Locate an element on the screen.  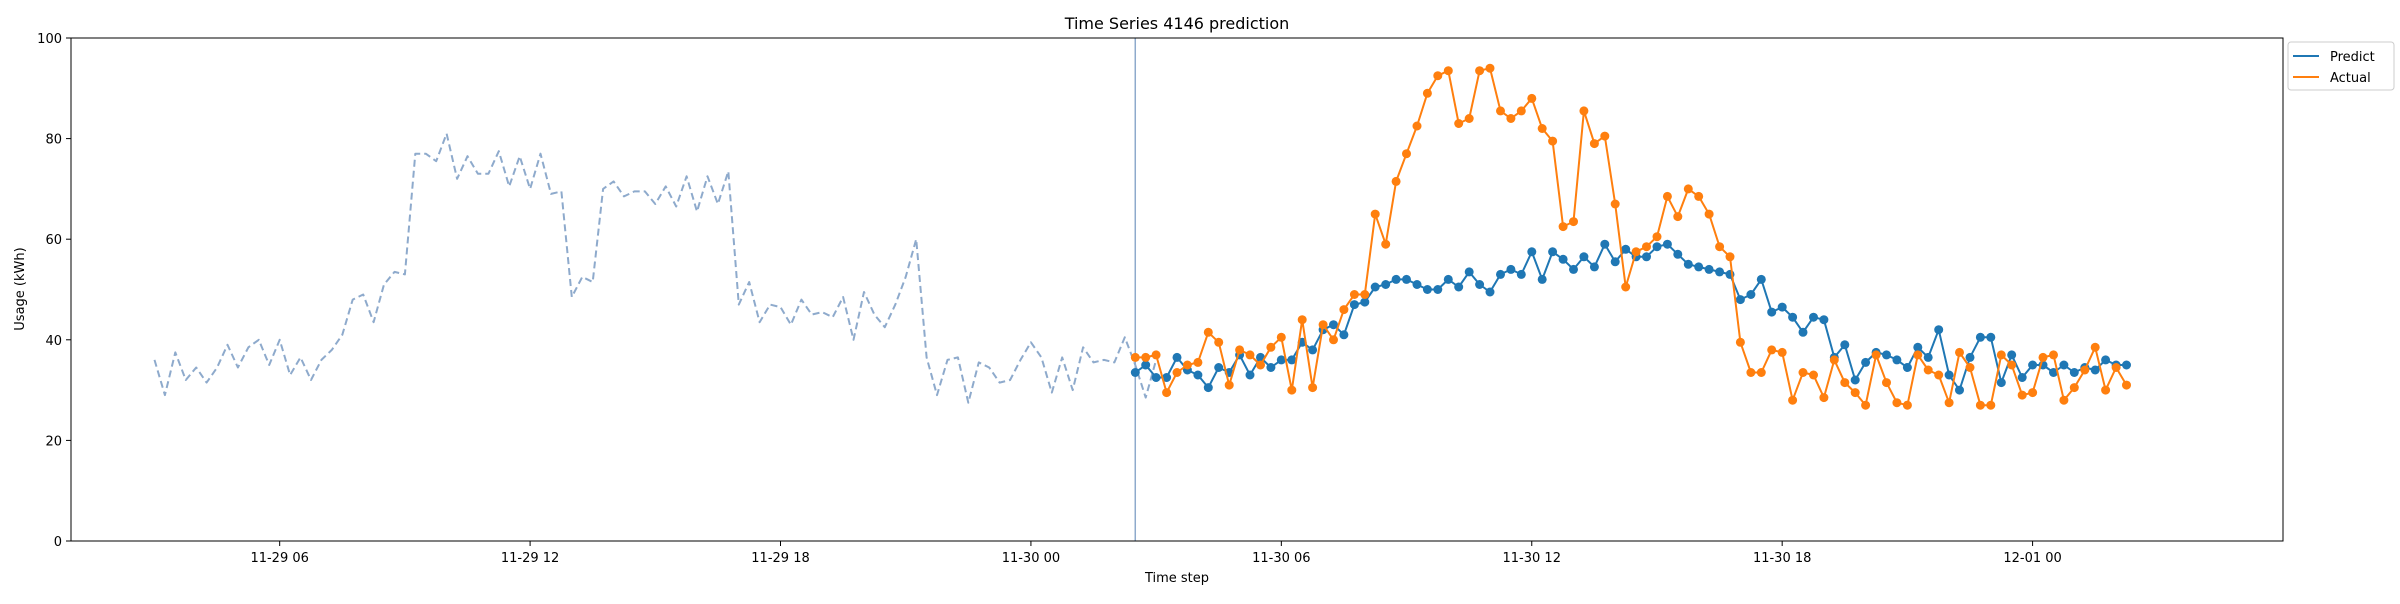
x-tick-label: 11-29 06 is located at coordinates (279, 558).